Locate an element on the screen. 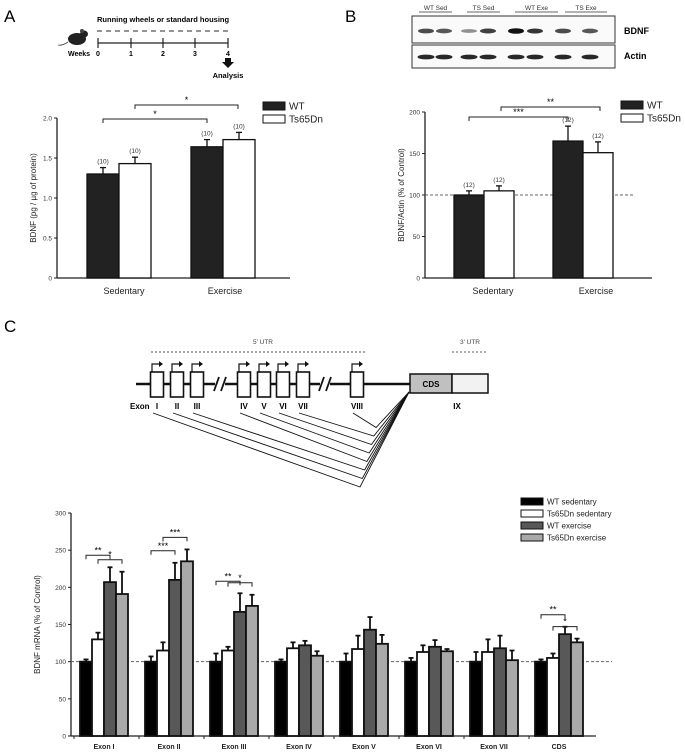 The image size is (685, 752). significance-marker: *** is located at coordinates (175, 532).